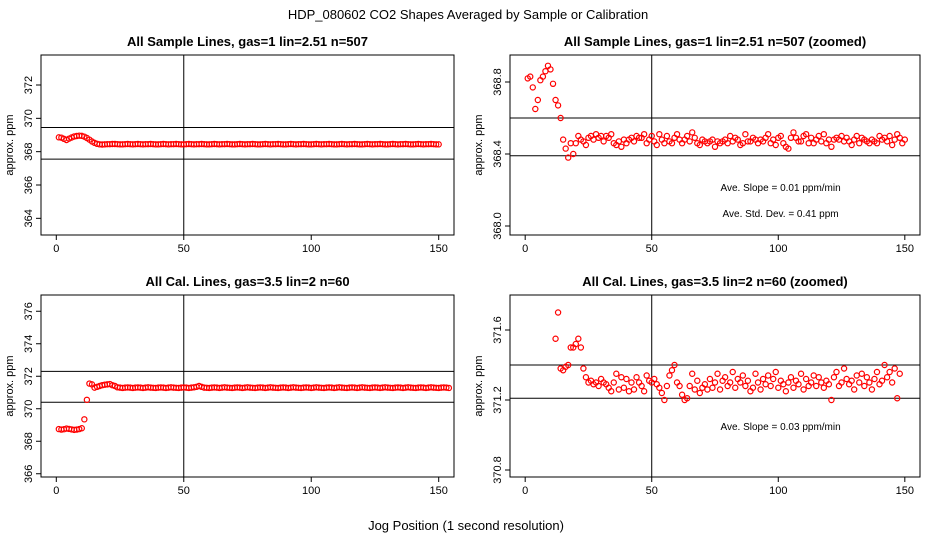 The width and height of the screenshot is (936, 545). Describe the element at coordinates (652, 491) in the screenshot. I see `x-tick-label: 50` at that location.